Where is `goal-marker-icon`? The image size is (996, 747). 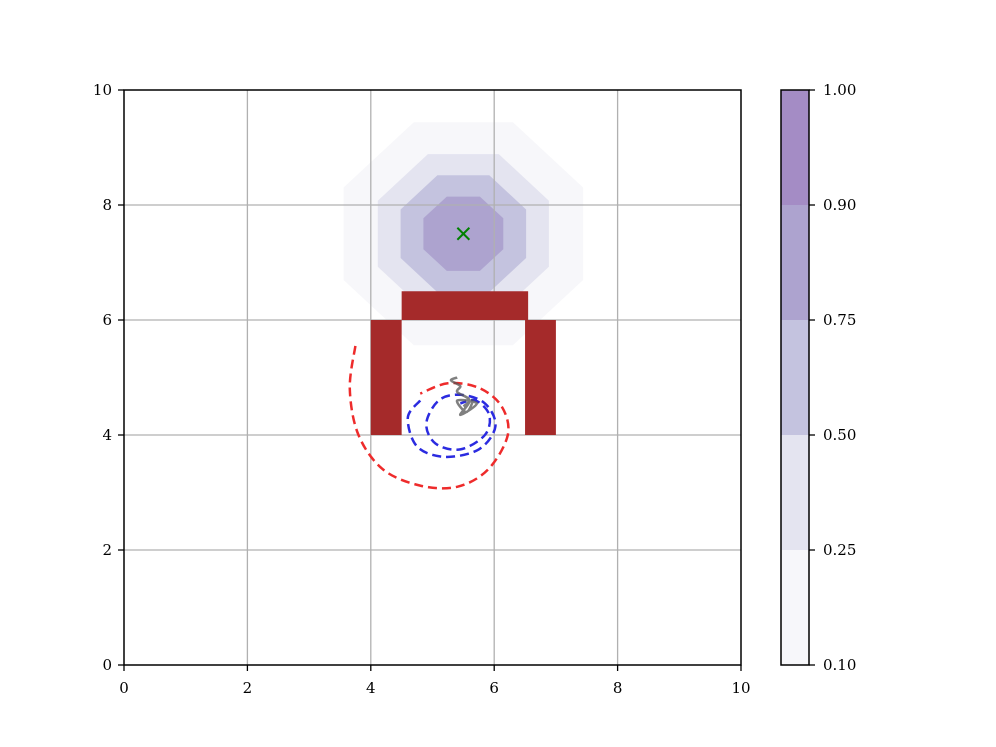 goal-marker-icon is located at coordinates (463, 234).